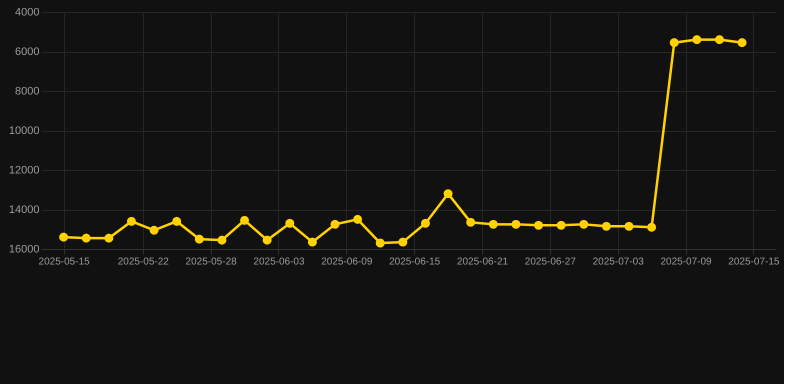  Describe the element at coordinates (24, 250) in the screenshot. I see `y-tick-label: 16000` at that location.